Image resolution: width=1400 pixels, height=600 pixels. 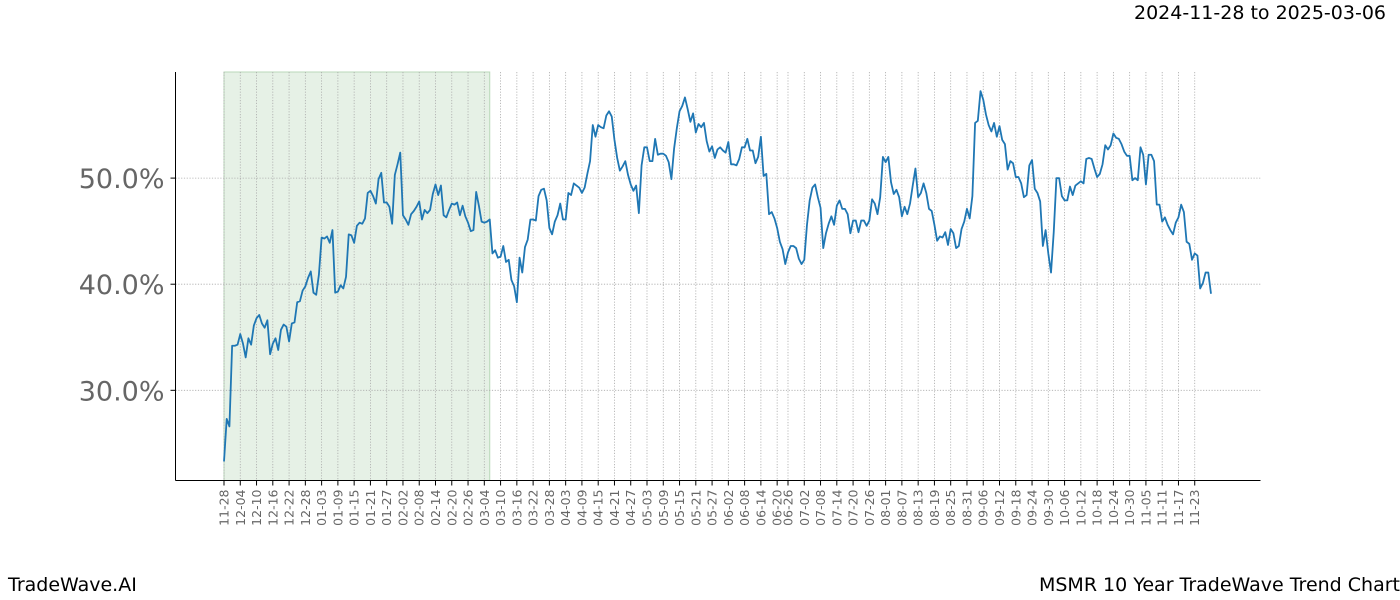 I want to click on x-tick-label: 04-09, so click(x=581, y=507).